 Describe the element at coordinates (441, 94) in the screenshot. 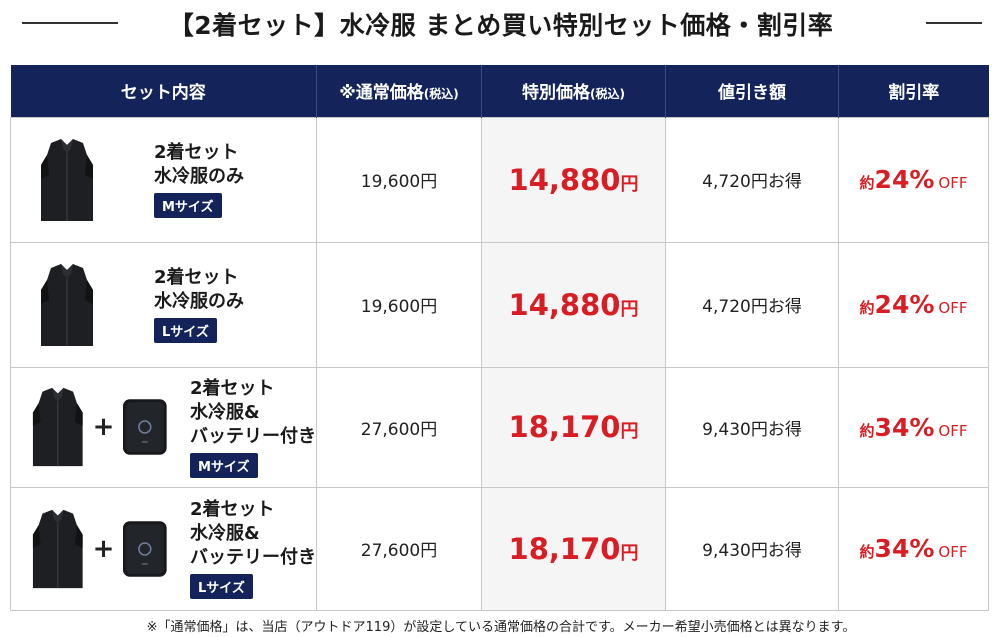

I see `header-regular-price-tax: (税込)` at that location.